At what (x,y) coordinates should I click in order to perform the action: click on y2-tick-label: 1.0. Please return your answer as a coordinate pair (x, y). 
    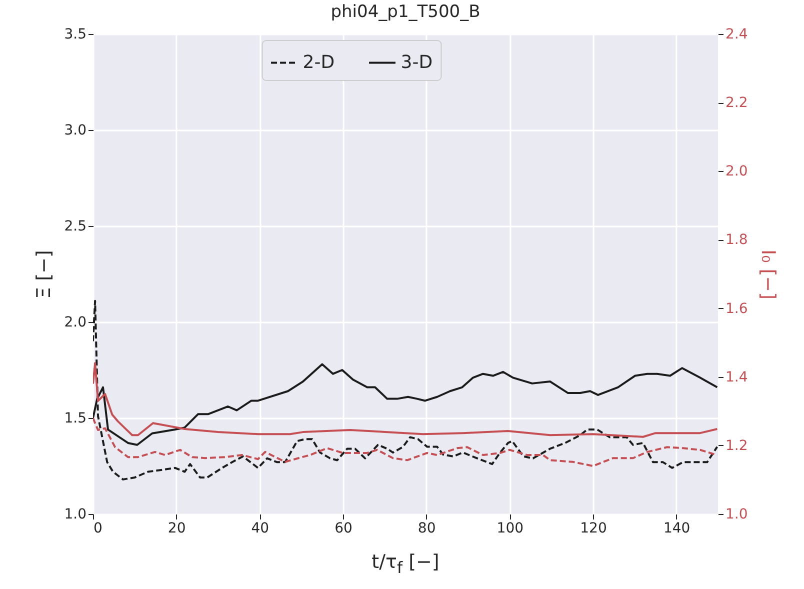
    Looking at the image, I should click on (737, 514).